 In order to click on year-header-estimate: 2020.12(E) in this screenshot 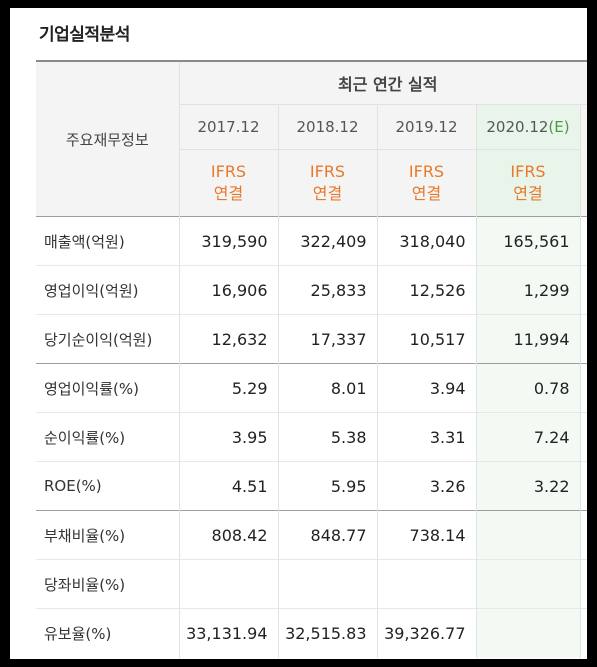, I will do `click(528, 127)`.